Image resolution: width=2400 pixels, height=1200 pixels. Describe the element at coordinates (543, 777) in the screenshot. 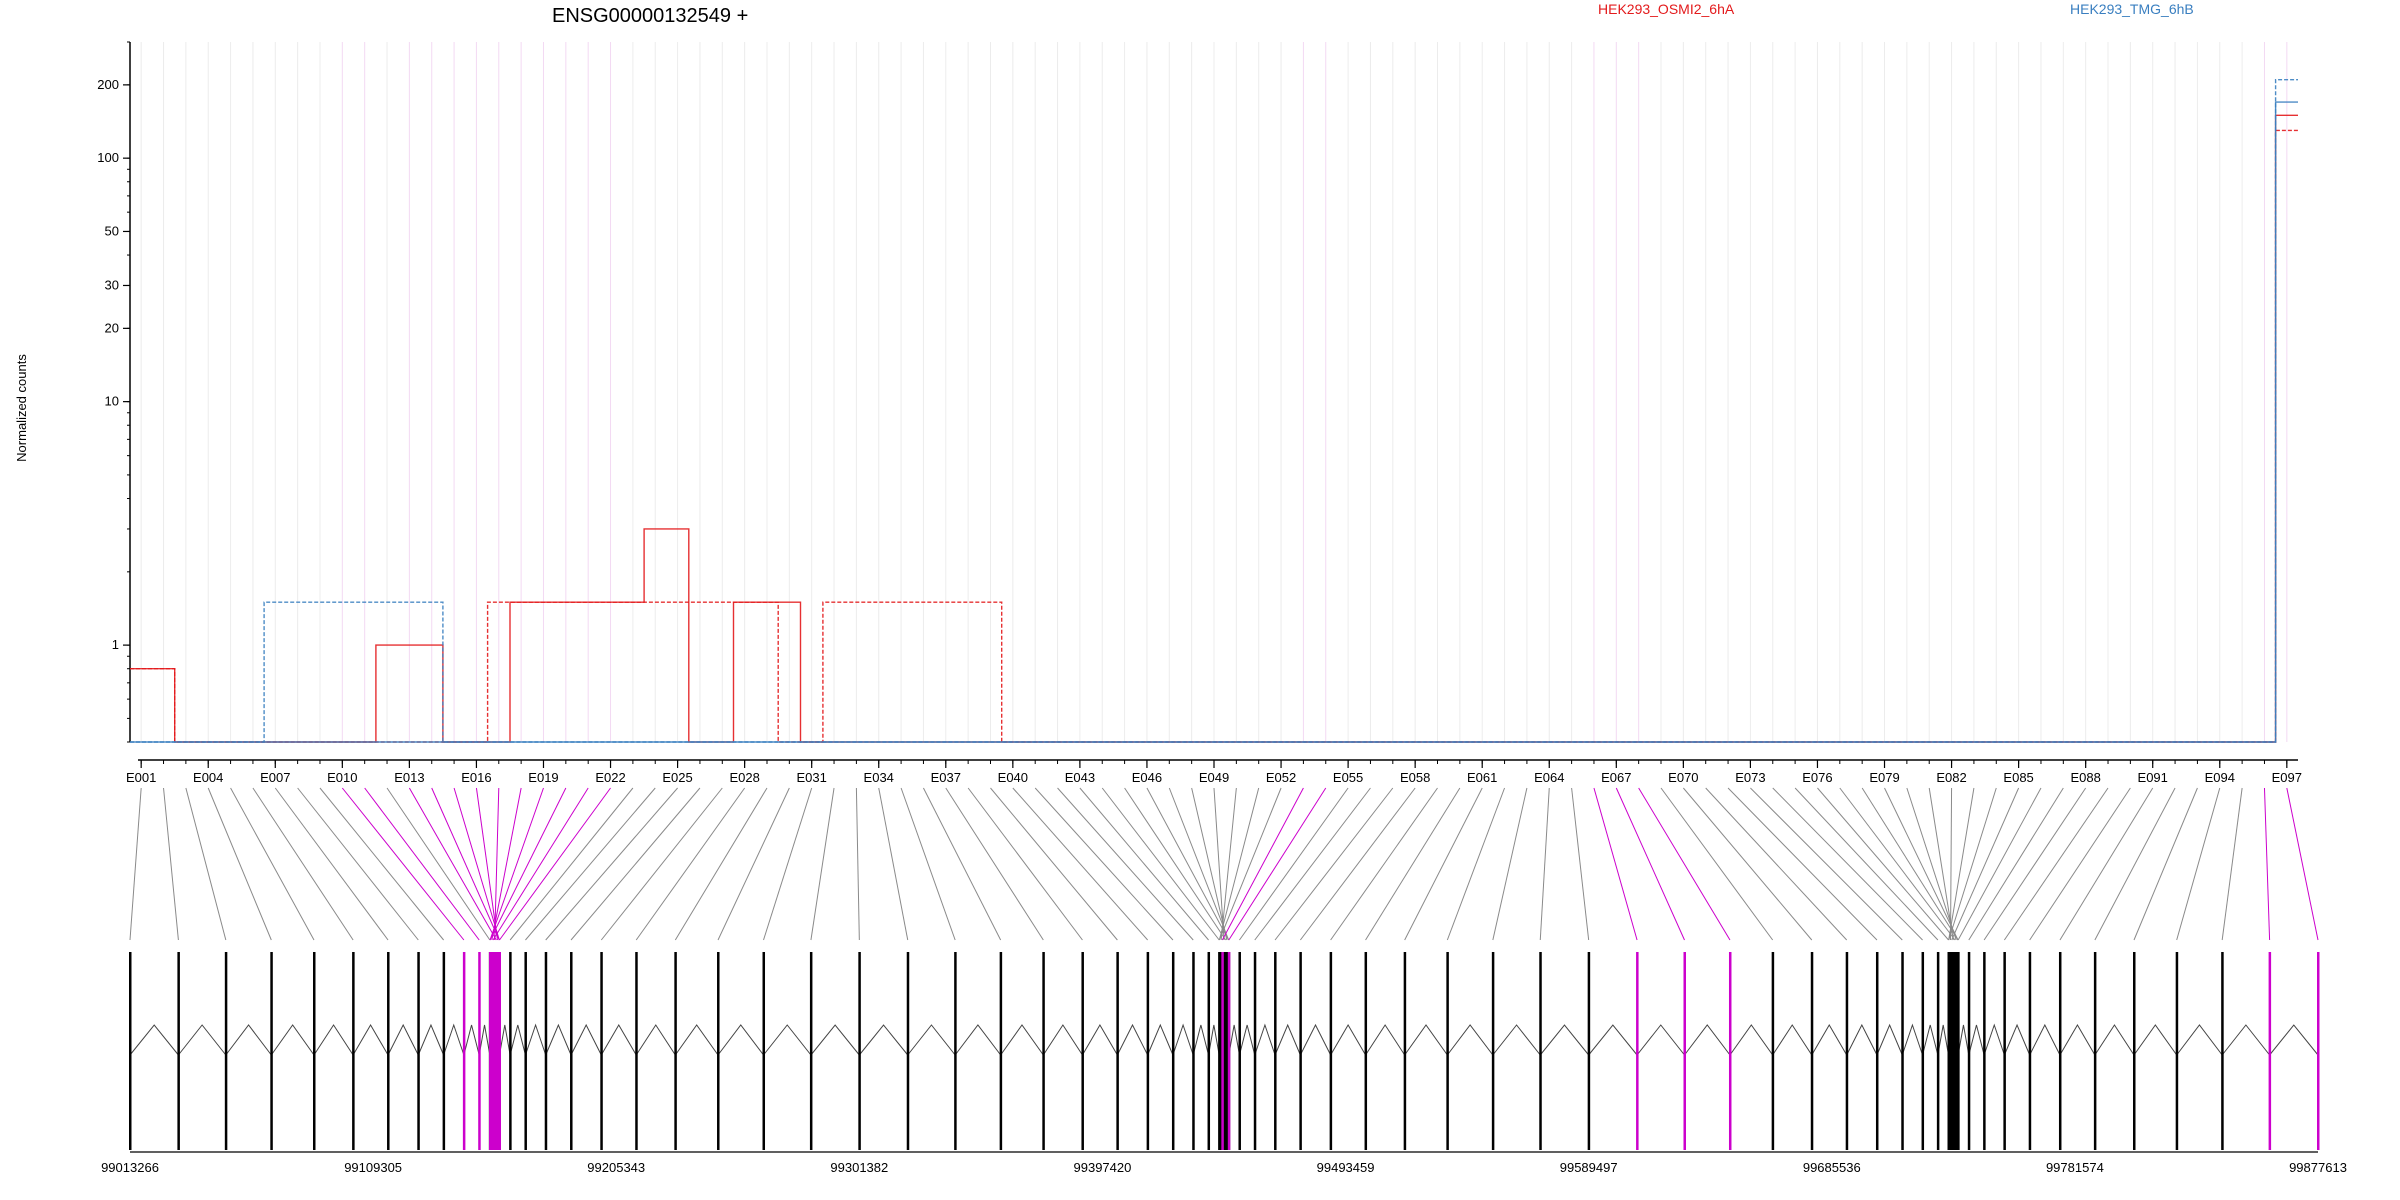

I see `exon-tick-label: E019` at that location.